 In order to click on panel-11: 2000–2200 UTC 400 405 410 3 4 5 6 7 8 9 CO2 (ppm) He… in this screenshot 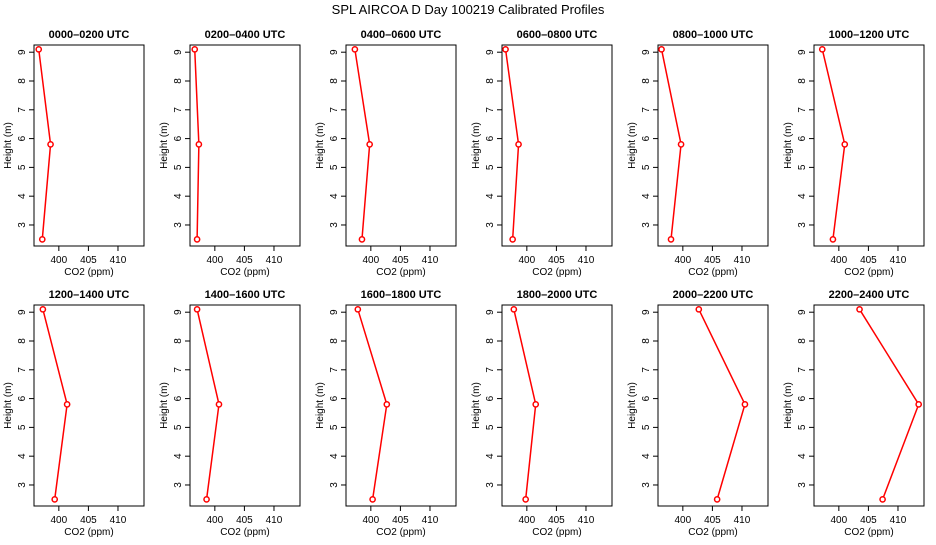, I will do `click(698, 413)`.